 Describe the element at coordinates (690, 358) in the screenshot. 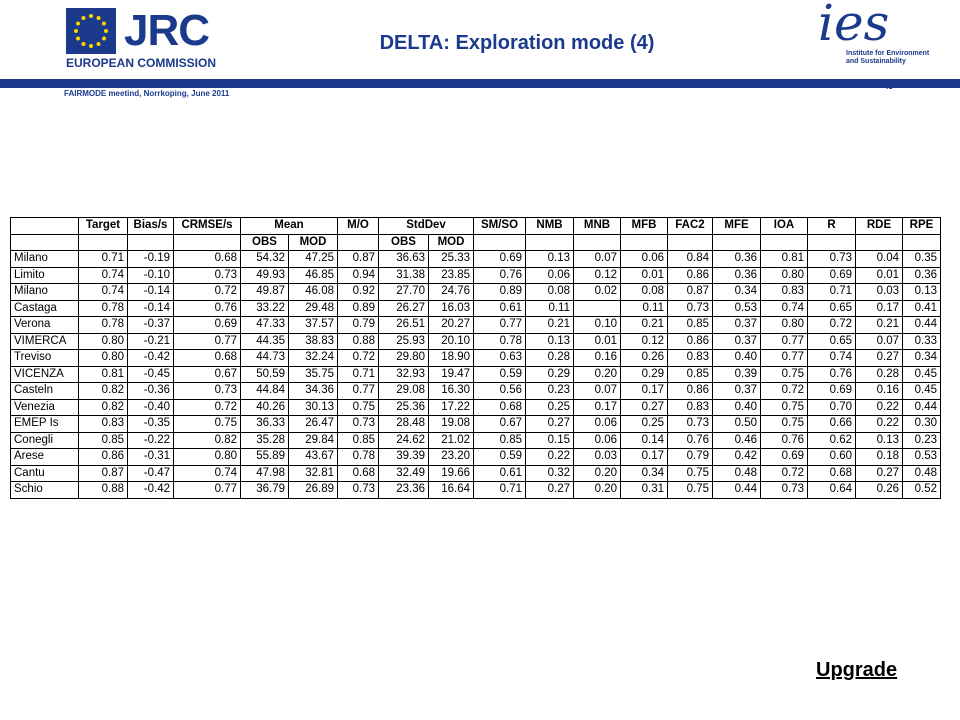

I see `table-cell: 0.83` at that location.